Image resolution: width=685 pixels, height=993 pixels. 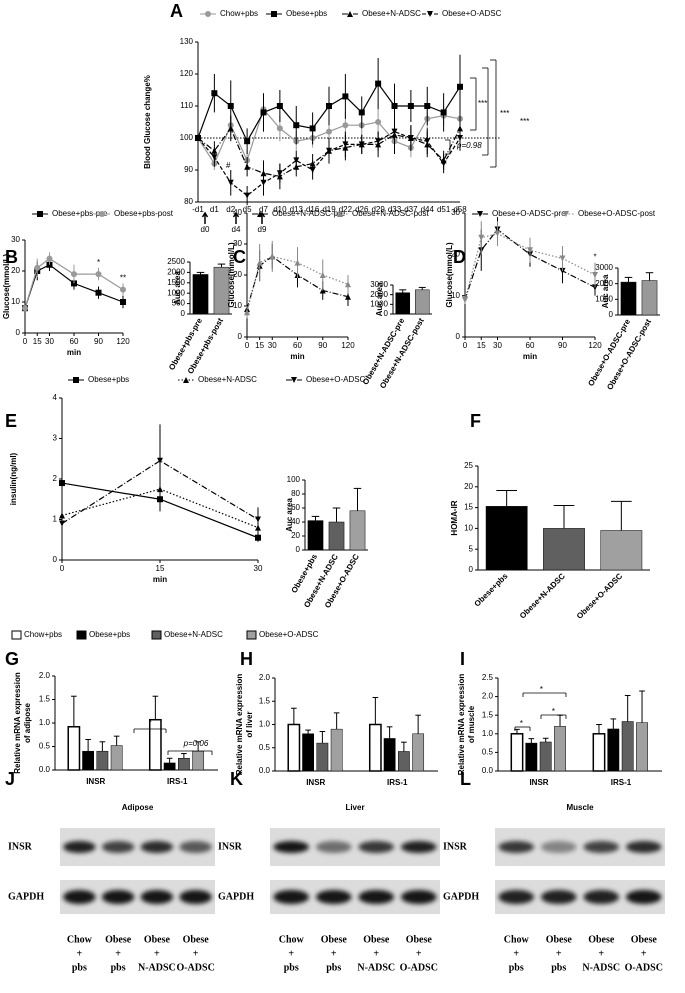 What do you see at coordinates (411, 209) in the screenshot?
I see `x-tick-label: d37` at bounding box center [411, 209].